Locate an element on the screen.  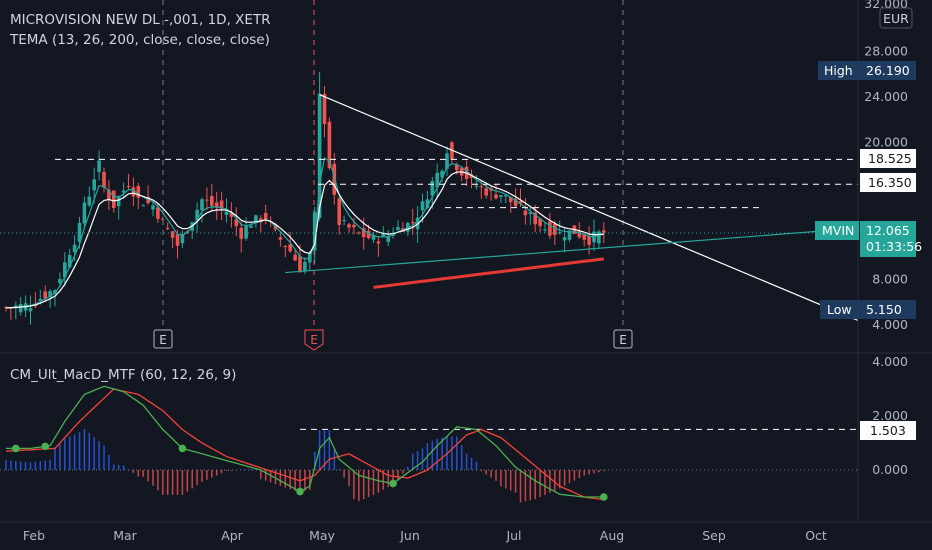
x-tick-apr: Apr is located at coordinates (232, 535).